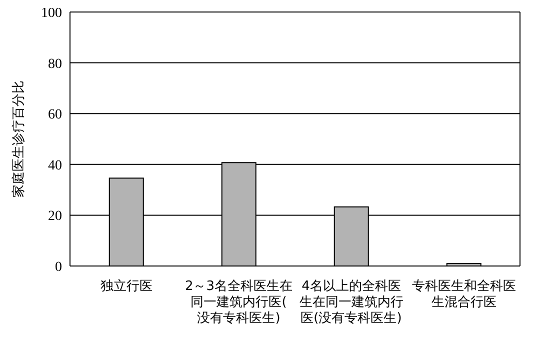 The width and height of the screenshot is (533, 359). What do you see at coordinates (464, 294) in the screenshot?
I see `x-tick-label: 专科医生和全科医生混合行医` at bounding box center [464, 294].